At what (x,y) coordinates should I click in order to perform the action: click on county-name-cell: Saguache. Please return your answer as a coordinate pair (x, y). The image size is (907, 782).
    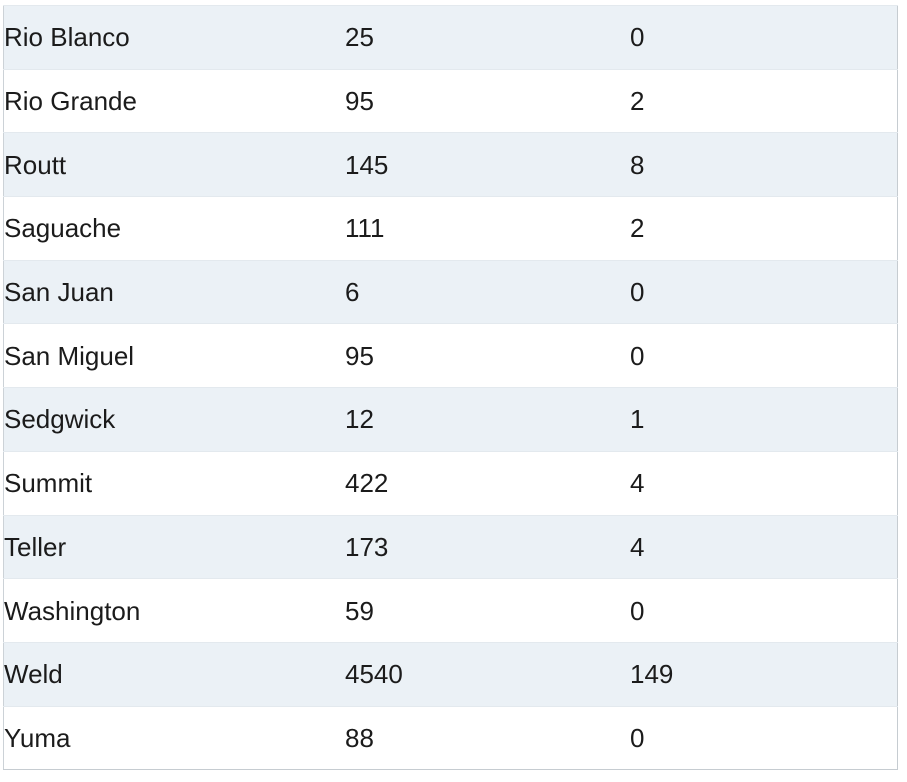
    Looking at the image, I should click on (174, 228).